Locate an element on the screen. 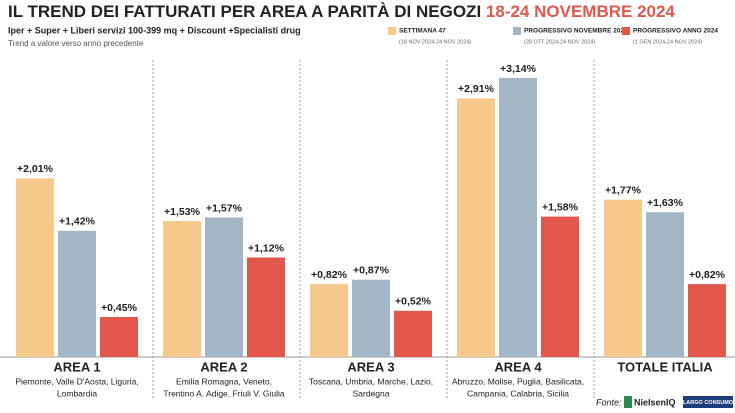 The height and width of the screenshot is (413, 735). category-label: AREA 1 is located at coordinates (76, 366).